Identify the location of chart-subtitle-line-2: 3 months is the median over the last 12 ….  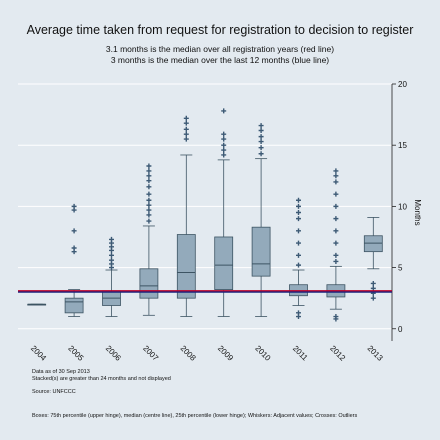
(220, 60).